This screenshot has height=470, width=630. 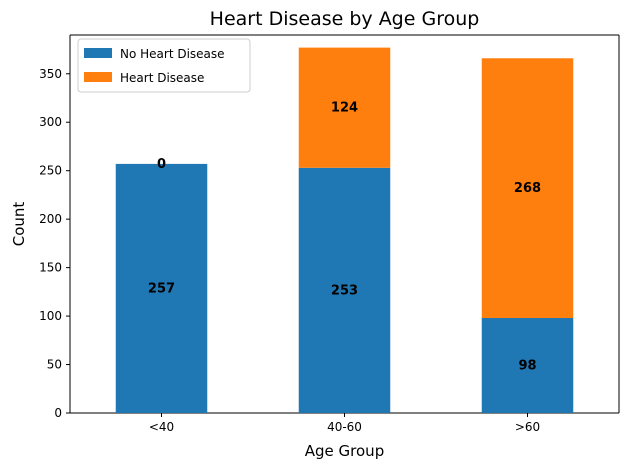 I want to click on y-tick-label: 0, so click(x=58, y=413).